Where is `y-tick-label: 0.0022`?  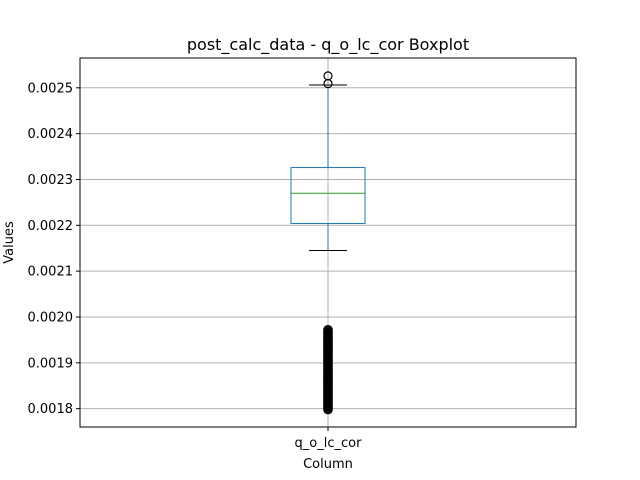
y-tick-label: 0.0022 is located at coordinates (51, 226).